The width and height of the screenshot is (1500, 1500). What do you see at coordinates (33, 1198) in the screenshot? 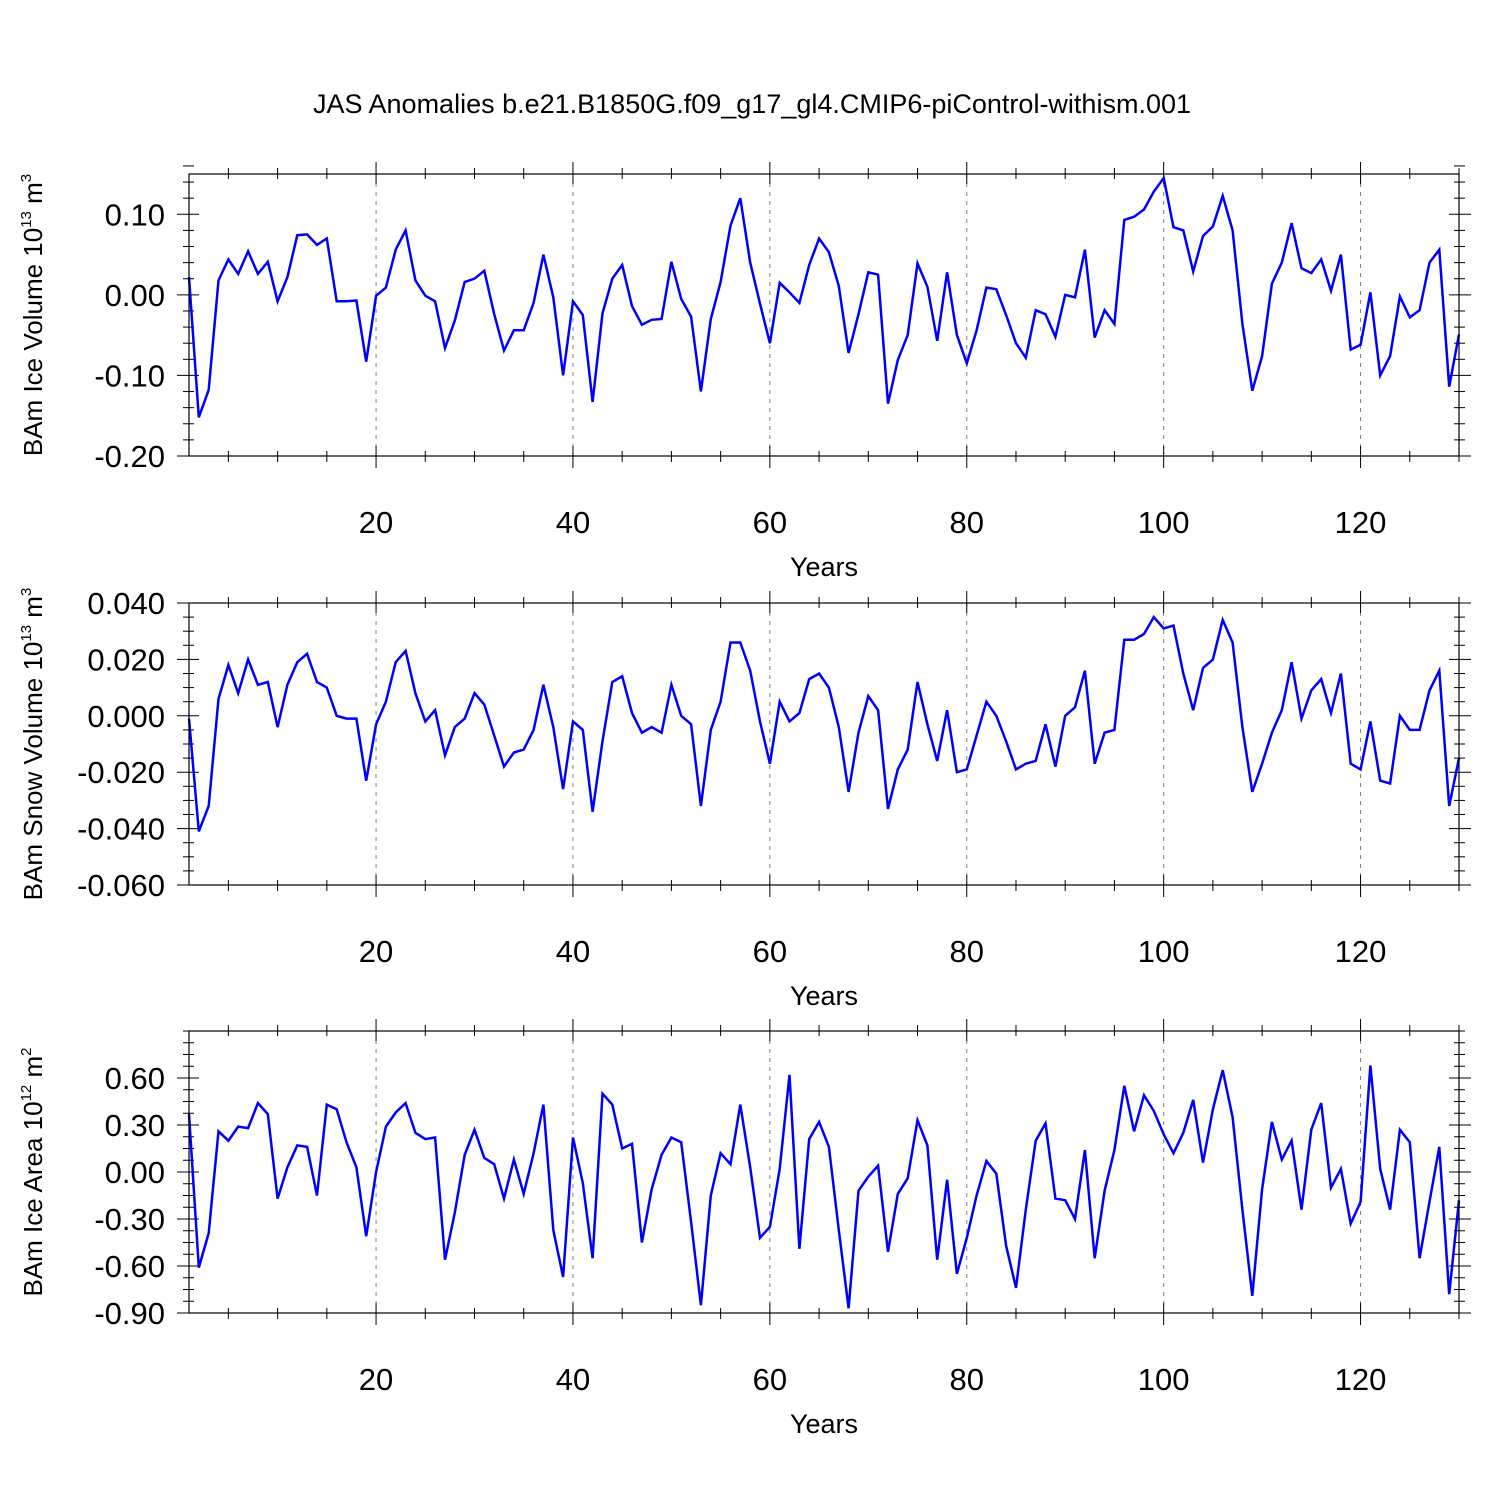
I see `y-axis-title-prefix: BAm Ice Area 10` at bounding box center [33, 1198].